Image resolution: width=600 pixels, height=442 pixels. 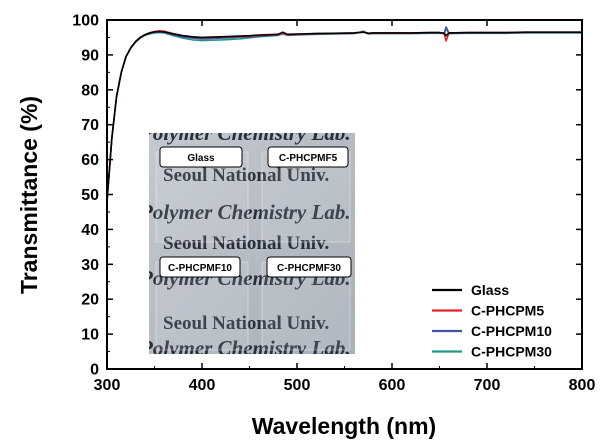 I want to click on legend: Glass C-PHCPM5 C-PHCPM10 C-PHCPM30, so click(x=492, y=321).